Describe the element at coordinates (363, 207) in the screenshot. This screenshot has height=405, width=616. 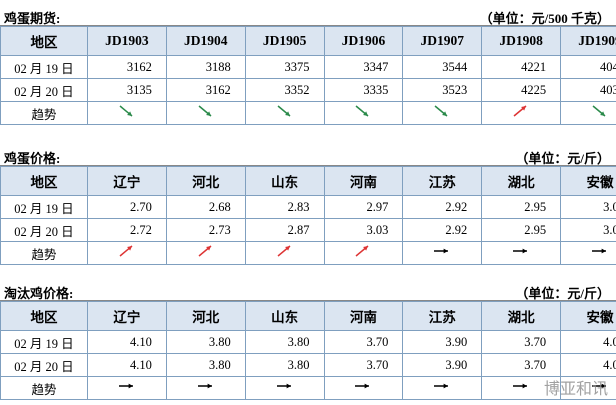
I see `value-cell: 2.97` at that location.